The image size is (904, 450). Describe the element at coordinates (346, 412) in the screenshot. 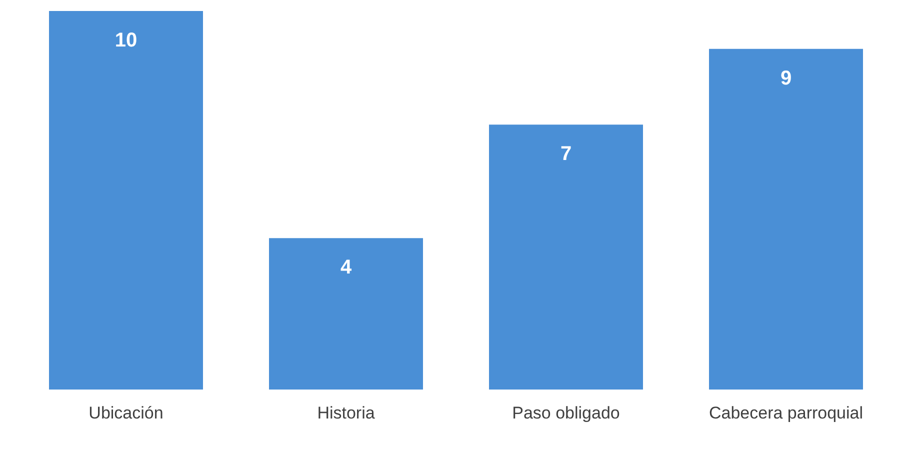

I see `x-tick-label: Historia` at that location.